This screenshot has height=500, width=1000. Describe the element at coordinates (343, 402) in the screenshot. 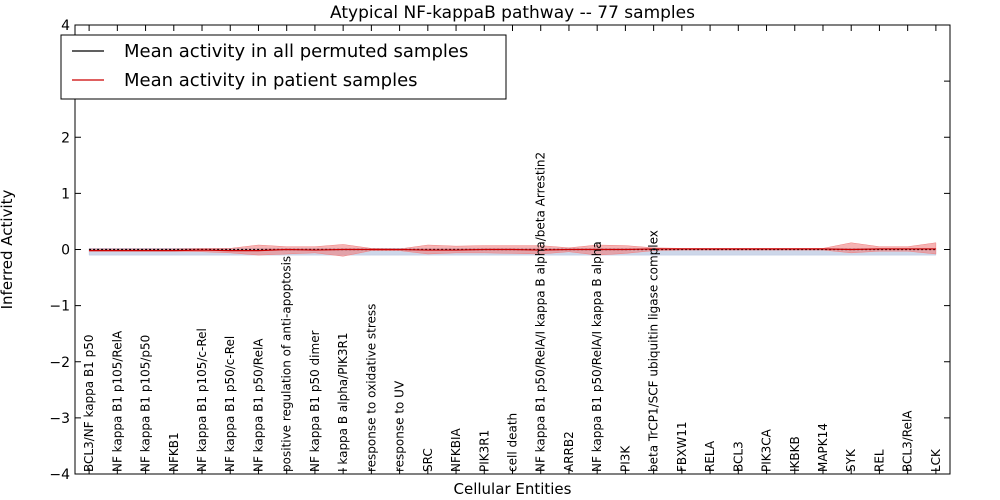

I see `entity-label: I kappa B alpha/PIK3R1` at that location.